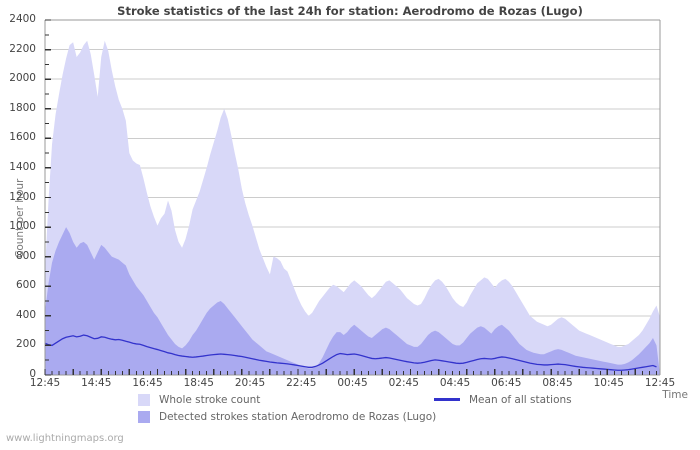 The height and width of the screenshot is (450, 700). I want to click on y-axis-tick-label: 2200, so click(22, 48).